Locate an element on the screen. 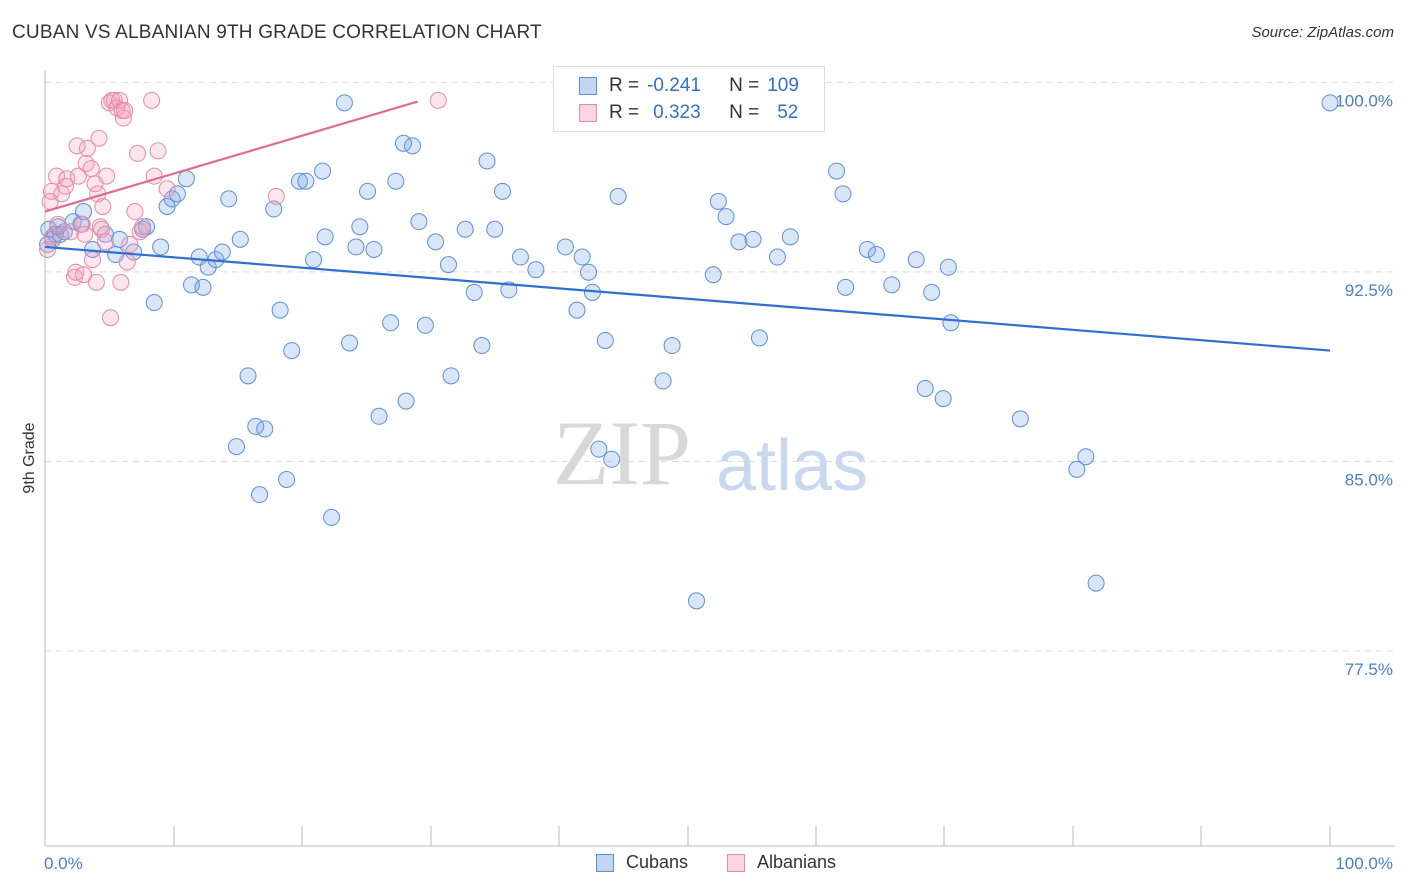 The height and width of the screenshot is (892, 1406). trend-line-albanians is located at coordinates (231, 156).